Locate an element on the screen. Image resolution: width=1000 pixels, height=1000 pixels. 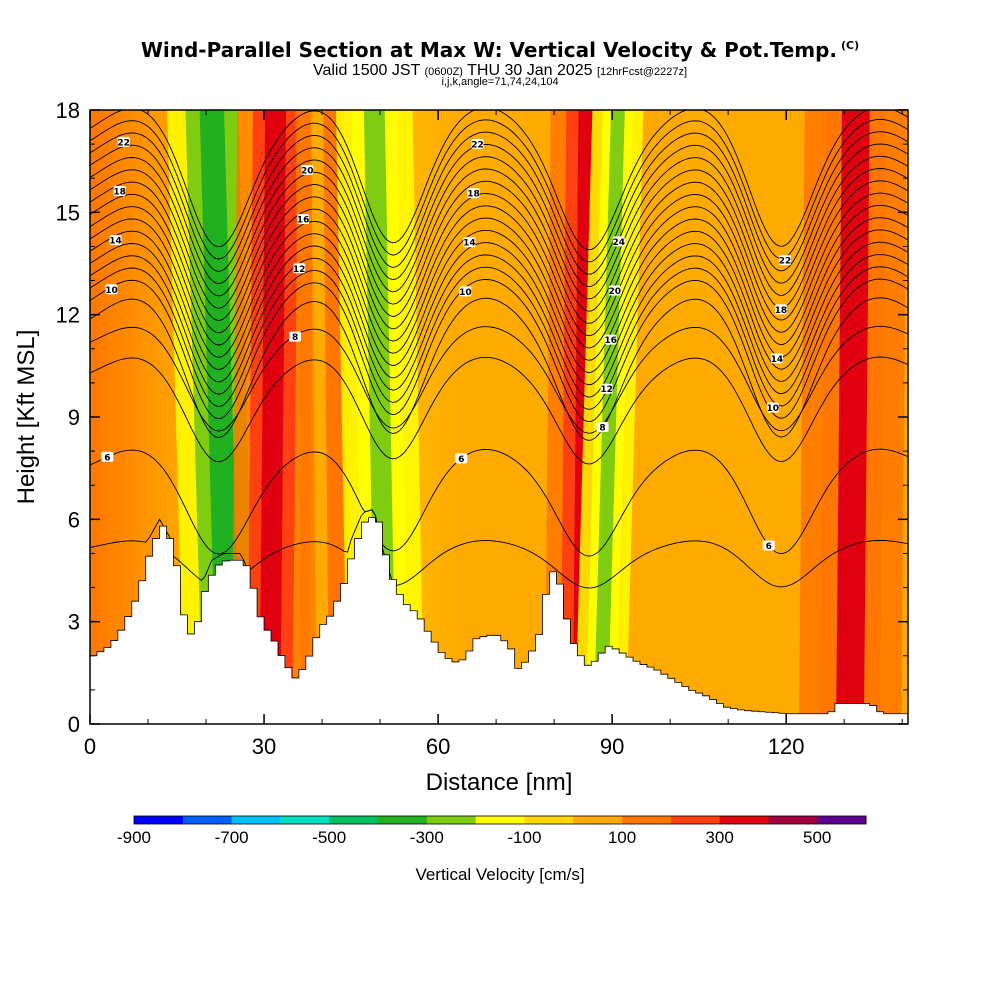
valid-time: Valid 1500 JST is located at coordinates (366, 70).